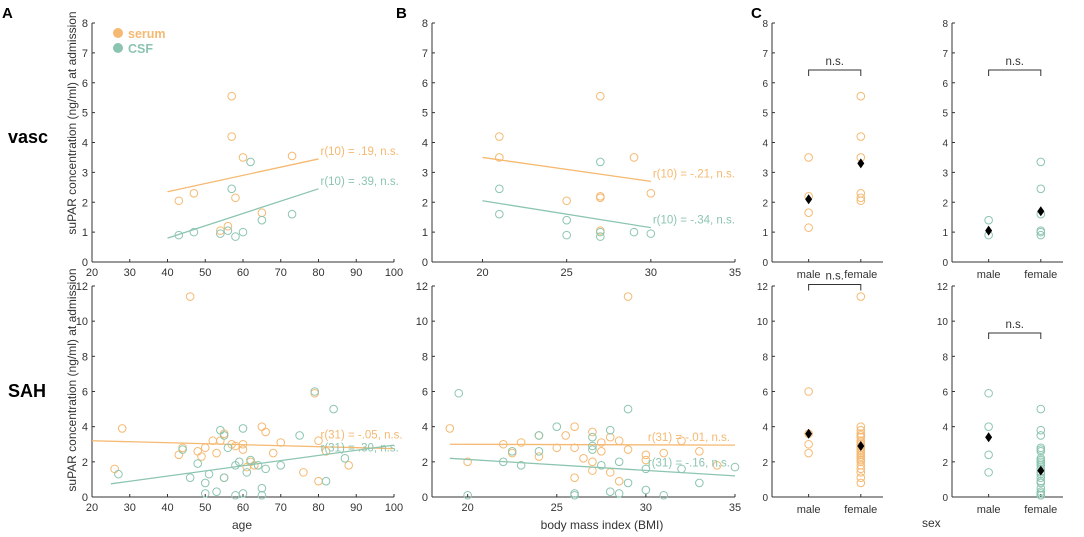  What do you see at coordinates (1041, 211) in the screenshot?
I see `c-vasc-csf-mean-marker-female` at bounding box center [1041, 211].